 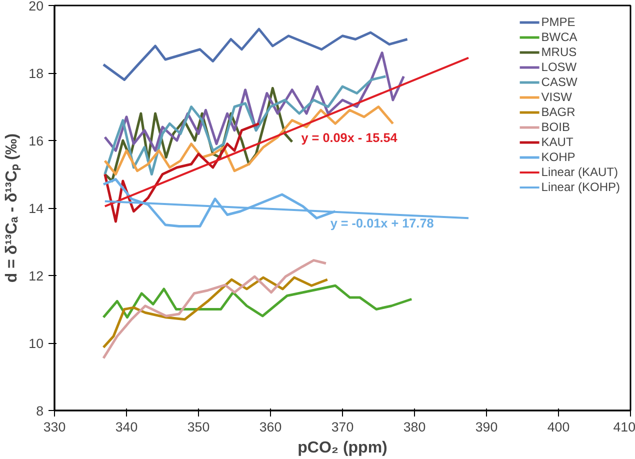 What do you see at coordinates (349, 138) in the screenshot?
I see `annotation: y = 0.09x - 15.54` at bounding box center [349, 138].